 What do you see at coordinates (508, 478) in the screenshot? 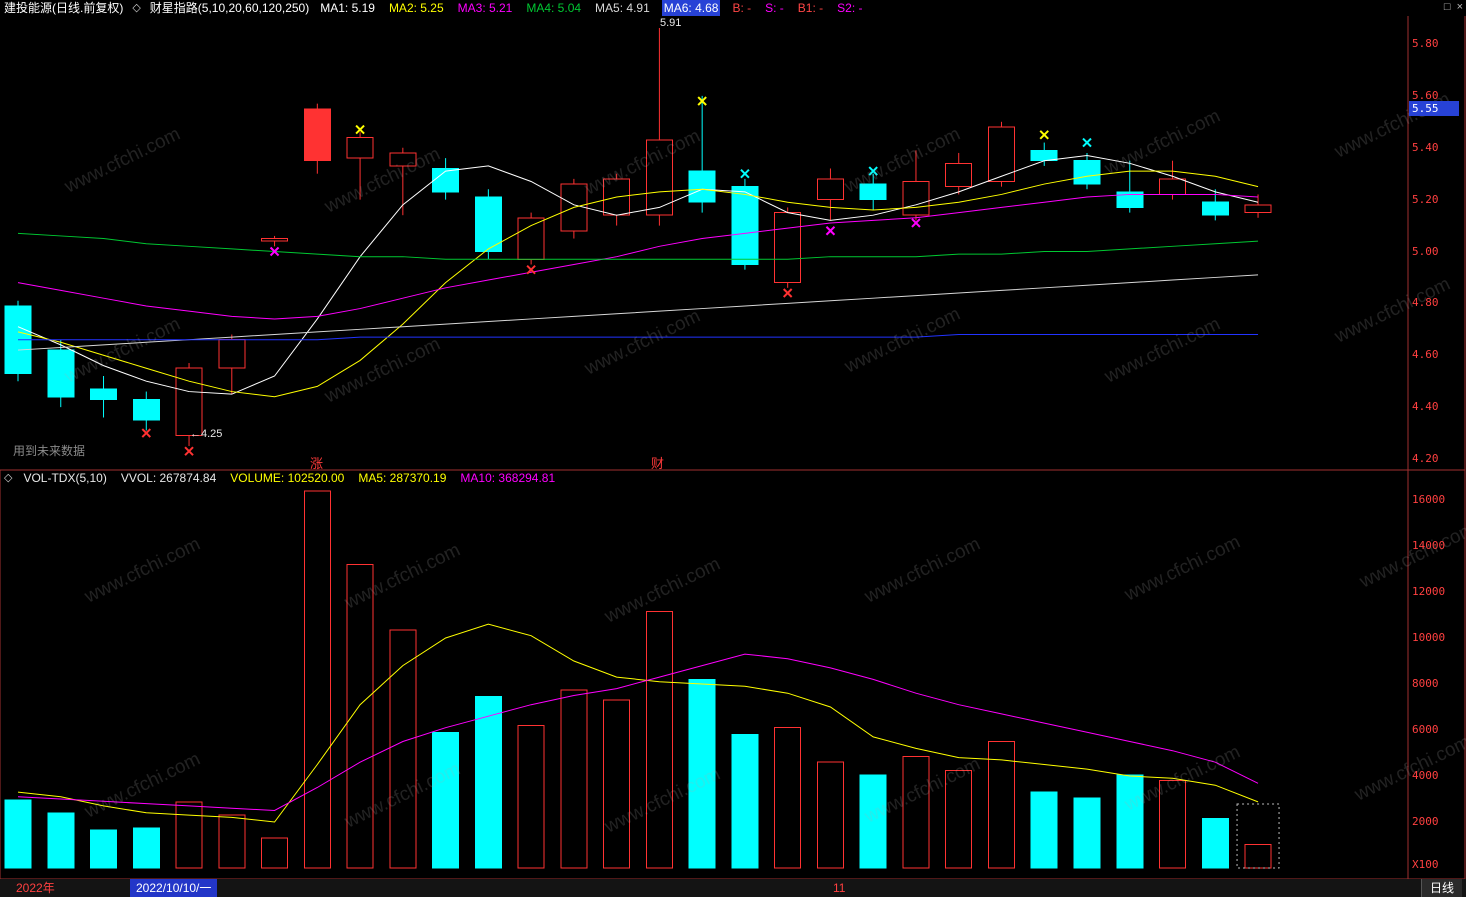
I see `value-label: MA10: 368294.81` at bounding box center [508, 478].